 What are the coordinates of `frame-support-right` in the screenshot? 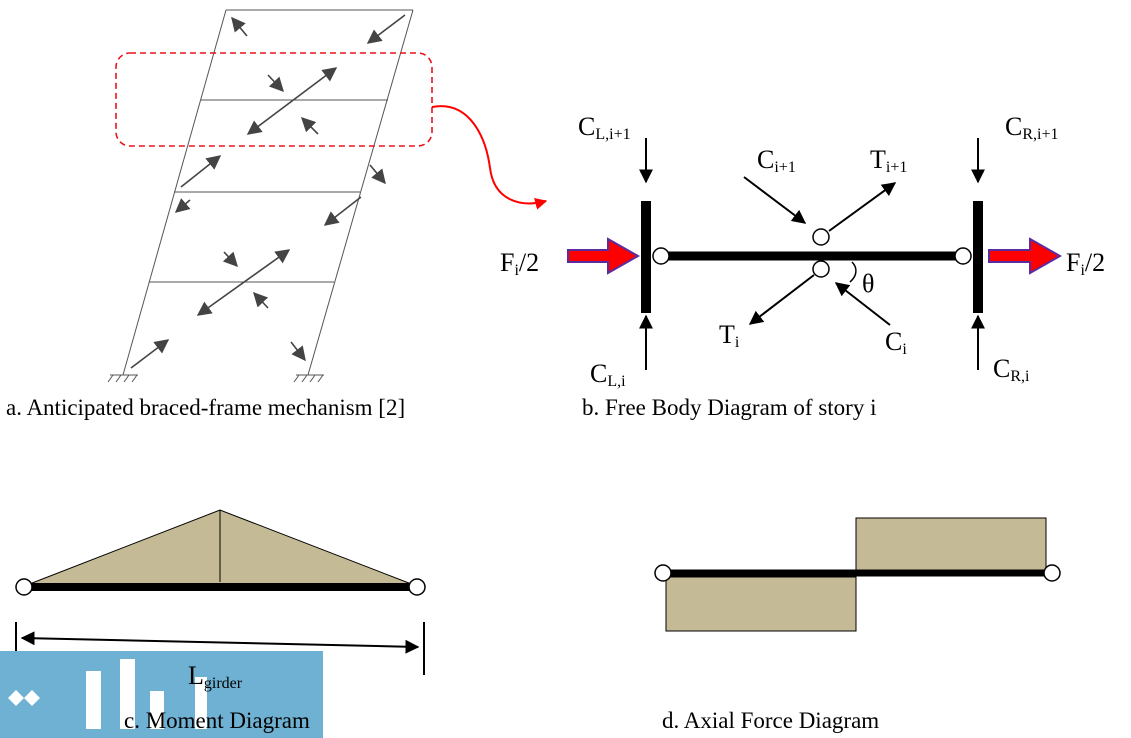 It's located at (308, 378).